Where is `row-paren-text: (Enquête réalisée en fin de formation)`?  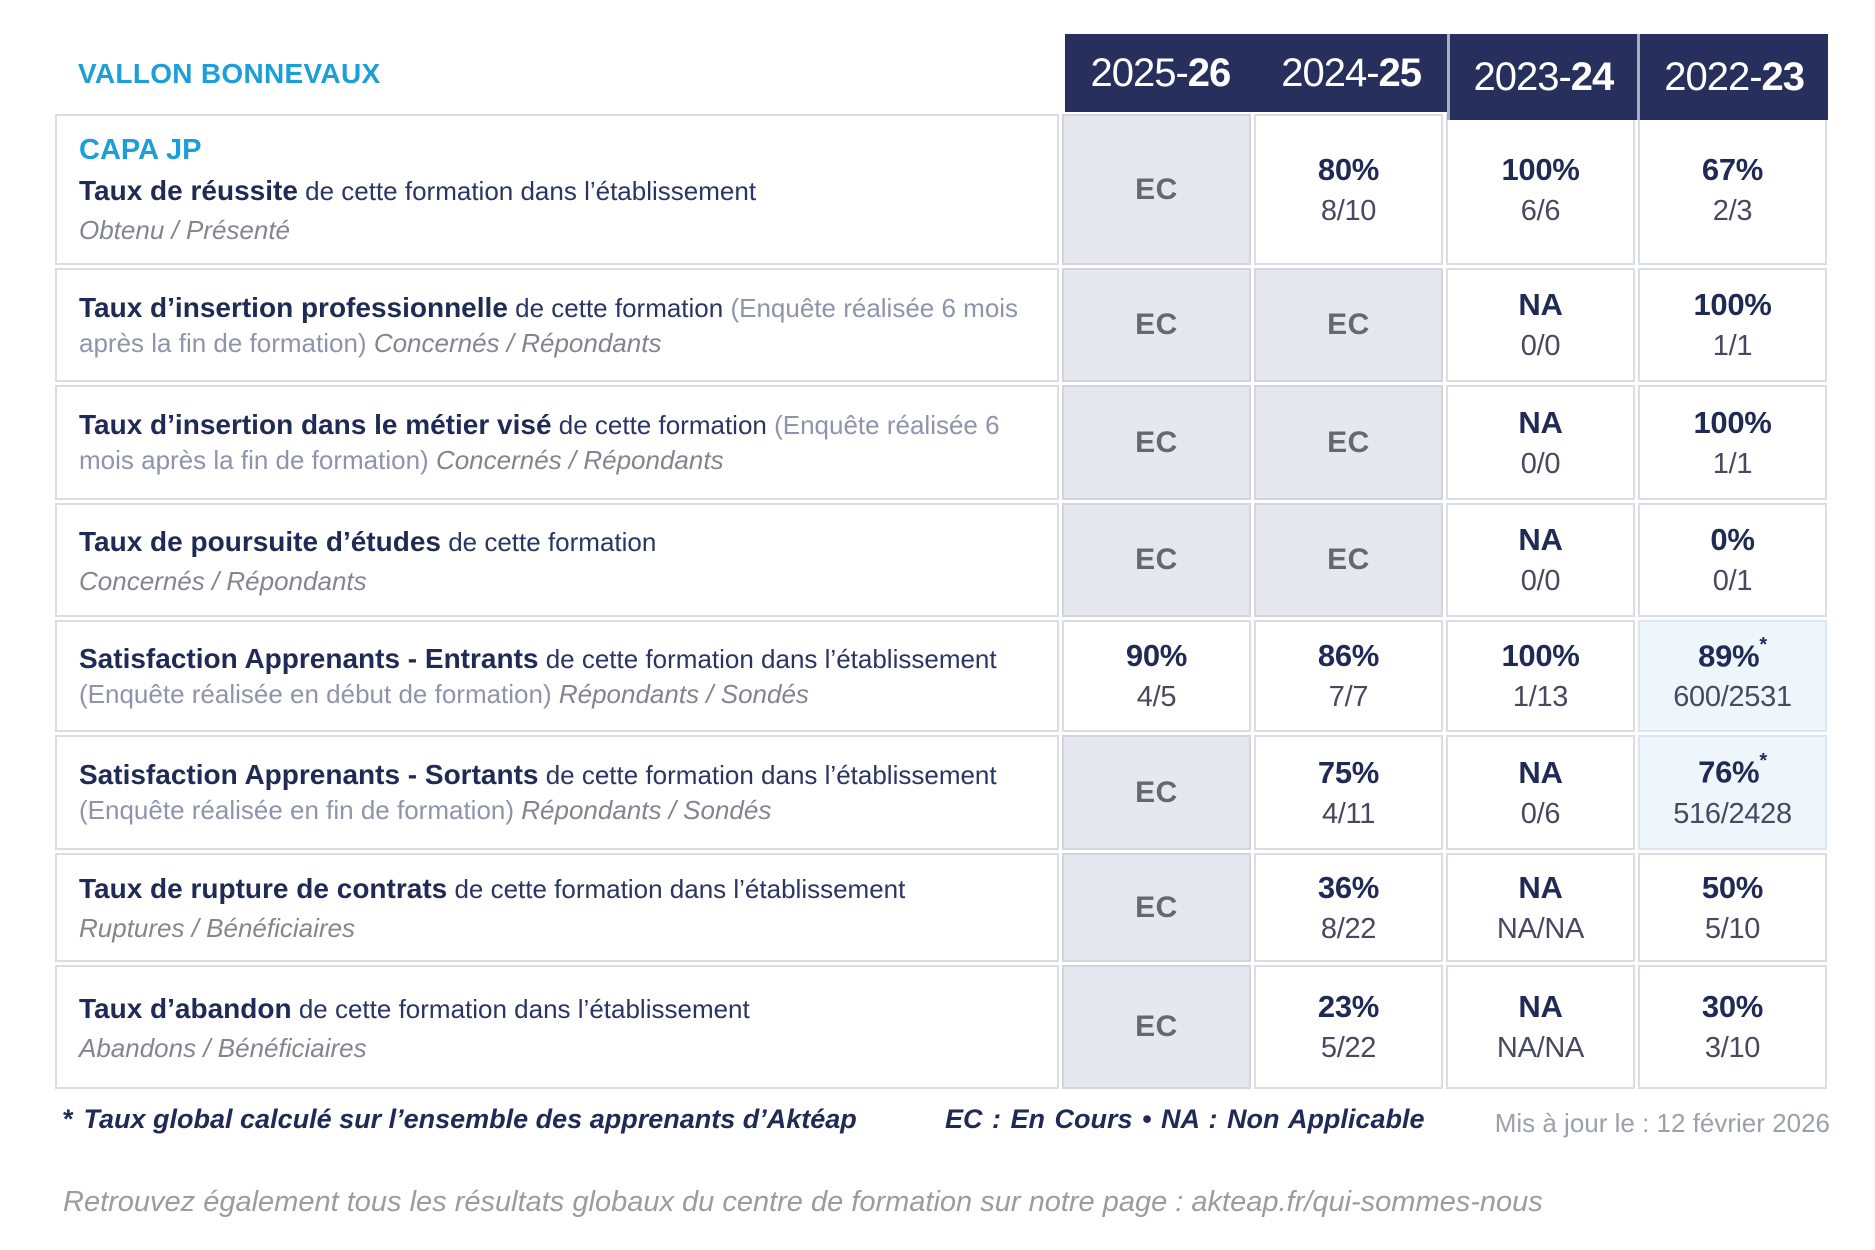 row-paren-text: (Enquête réalisée en fin de formation) is located at coordinates (300, 810).